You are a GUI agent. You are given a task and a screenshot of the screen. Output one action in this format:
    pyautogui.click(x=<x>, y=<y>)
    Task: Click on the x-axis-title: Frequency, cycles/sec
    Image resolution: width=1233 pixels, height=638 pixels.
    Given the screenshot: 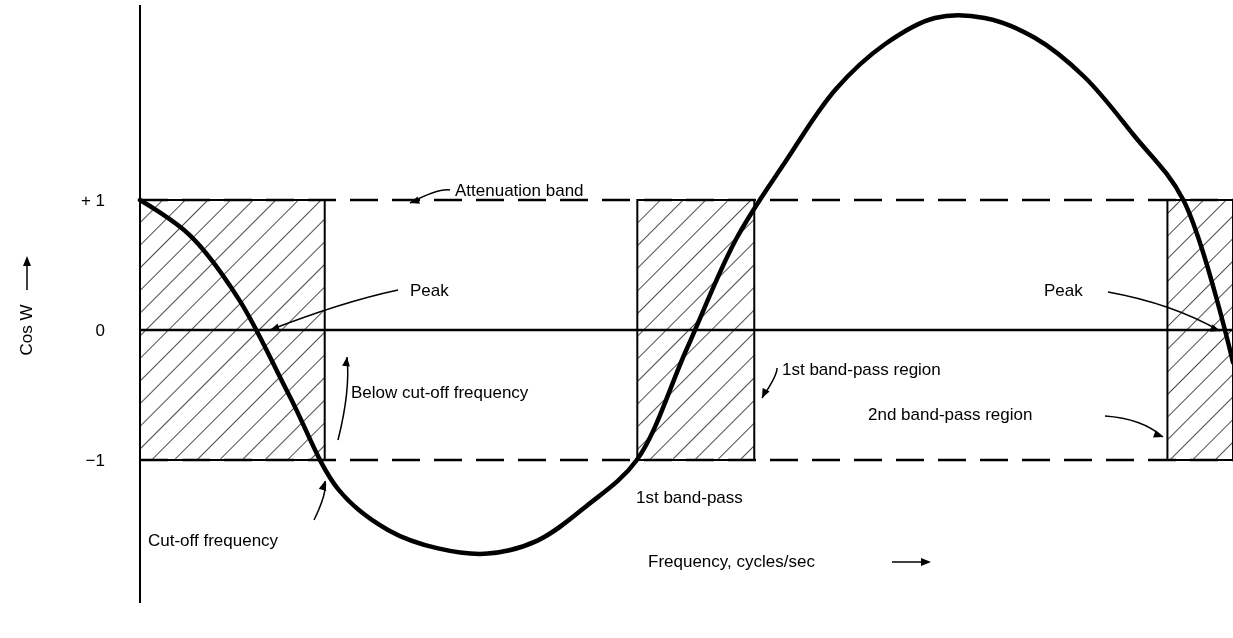 What is the action you would take?
    pyautogui.click(x=732, y=561)
    